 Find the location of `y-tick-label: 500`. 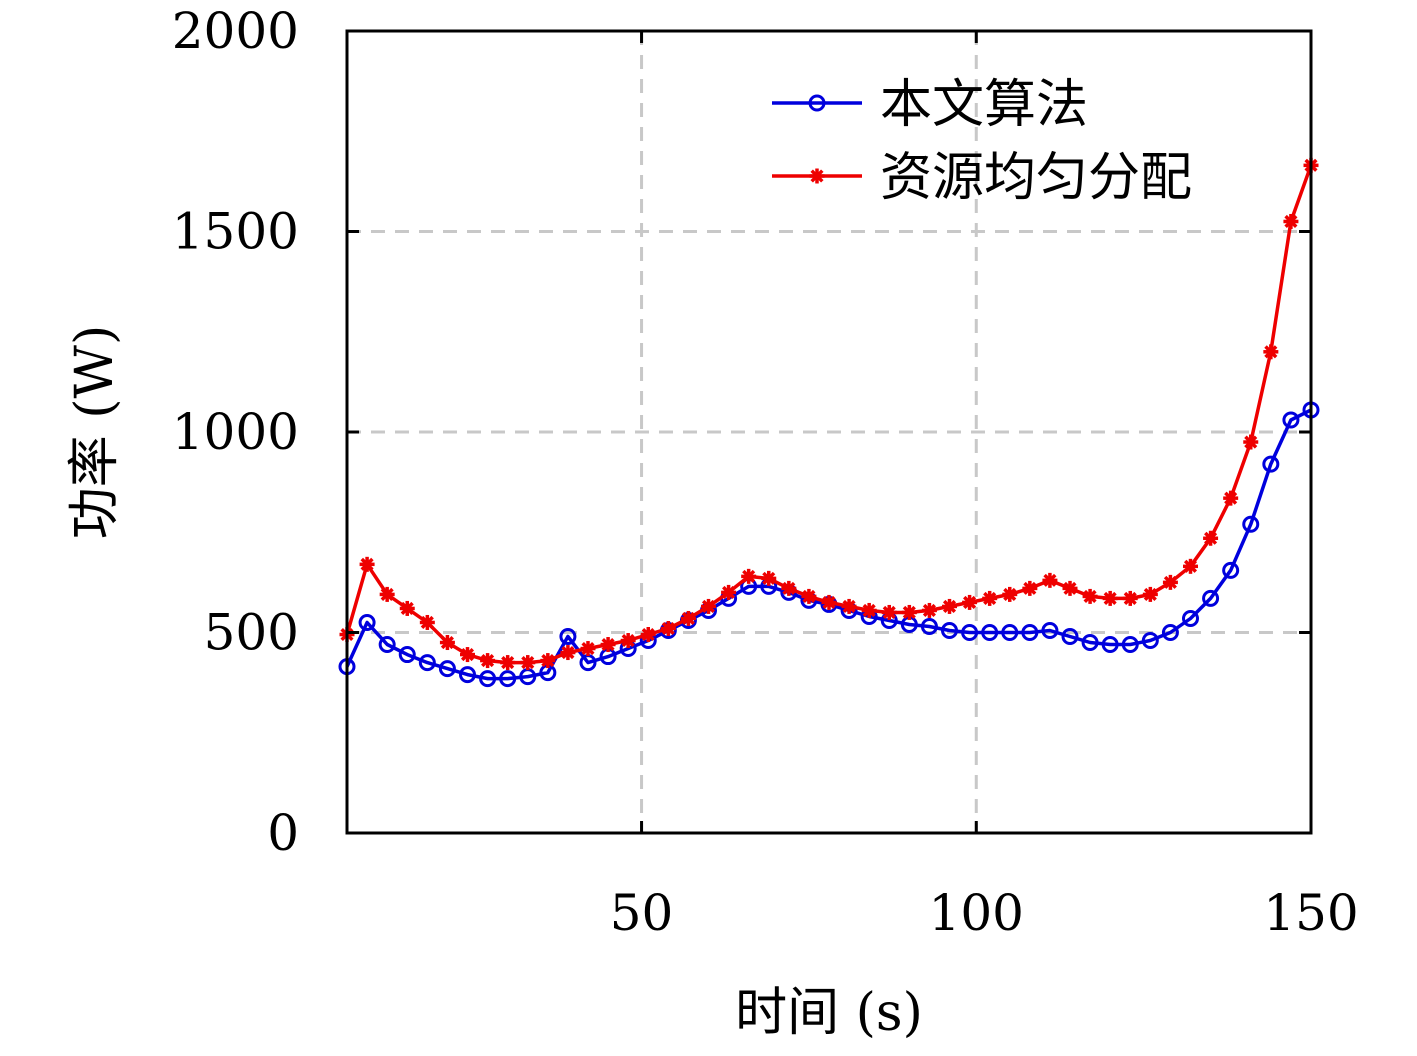

y-tick-label: 500 is located at coordinates (251, 633).